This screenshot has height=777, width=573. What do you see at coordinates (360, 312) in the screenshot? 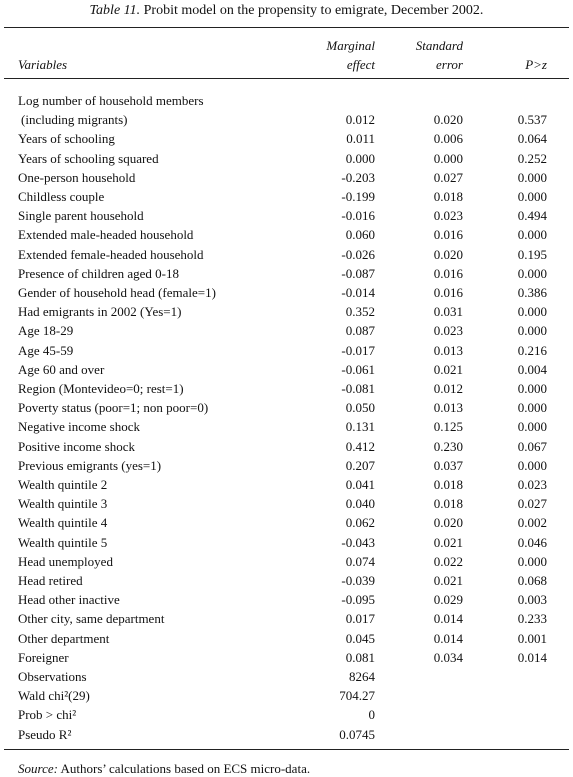
I see `cell: 0.352` at bounding box center [360, 312].